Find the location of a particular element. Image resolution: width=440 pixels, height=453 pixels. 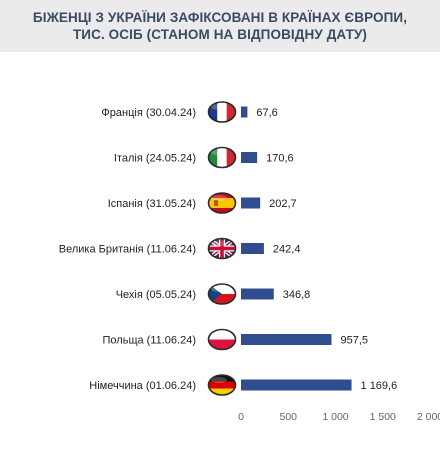

value-label: 67,6 is located at coordinates (266, 113).